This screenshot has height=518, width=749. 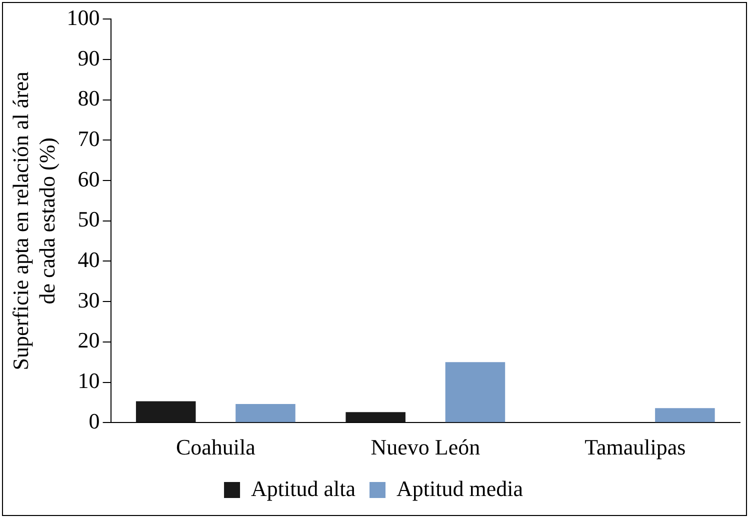 What do you see at coordinates (83, 17) in the screenshot?
I see `y-tick-label: 100` at bounding box center [83, 17].